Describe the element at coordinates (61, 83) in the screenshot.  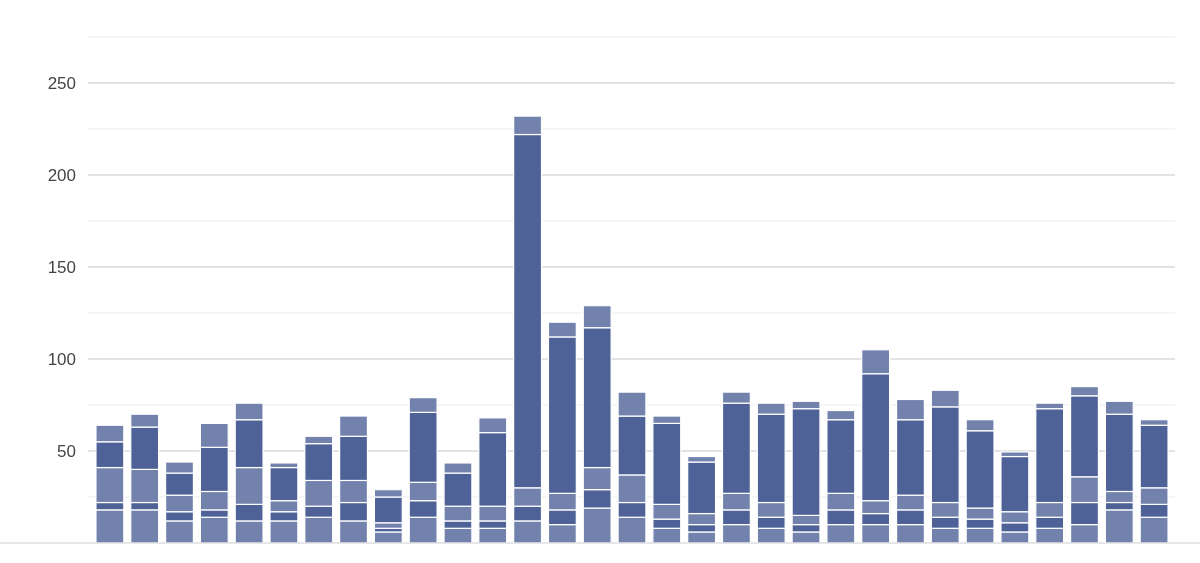
I see `y-tick-label: 250` at that location.